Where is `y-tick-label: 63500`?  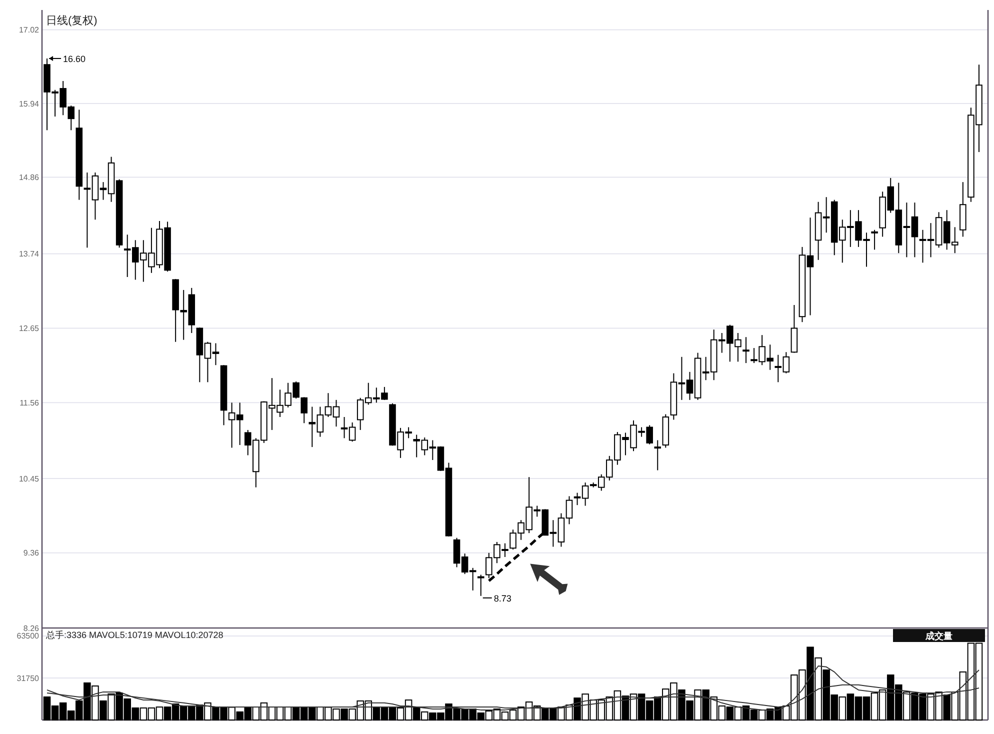
y-tick-label: 63500 is located at coordinates (28, 636).